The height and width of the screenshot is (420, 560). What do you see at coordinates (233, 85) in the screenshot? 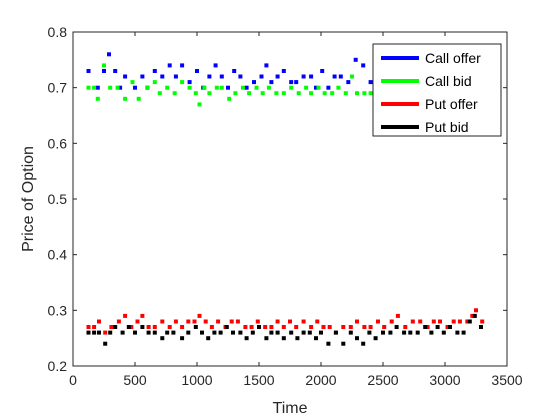
I see `series-call-bid` at bounding box center [233, 85].